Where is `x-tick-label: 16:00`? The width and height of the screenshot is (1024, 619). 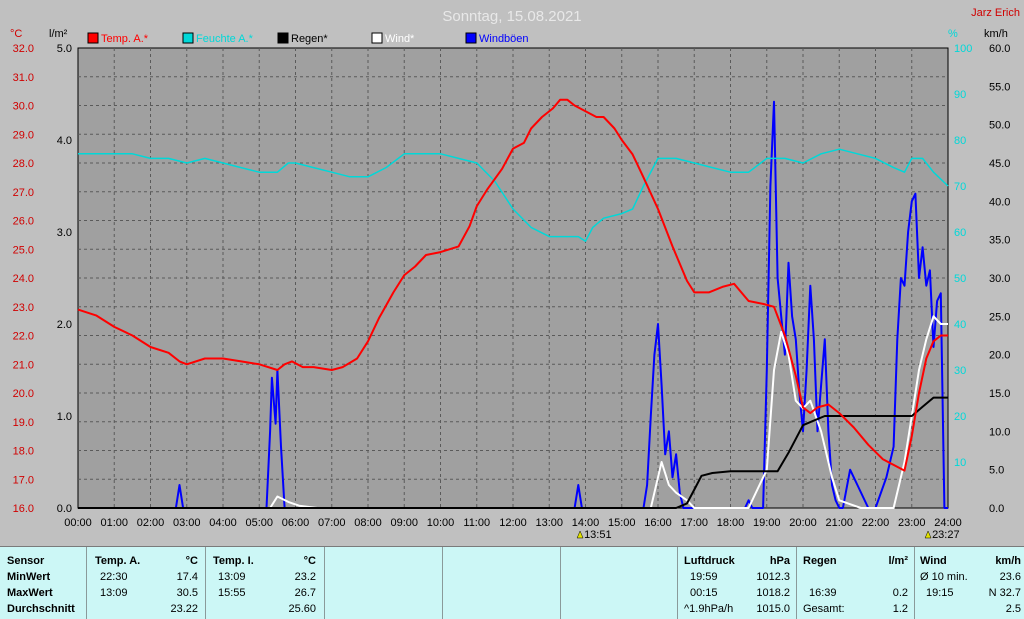 x-tick-label: 16:00 is located at coordinates (658, 523).